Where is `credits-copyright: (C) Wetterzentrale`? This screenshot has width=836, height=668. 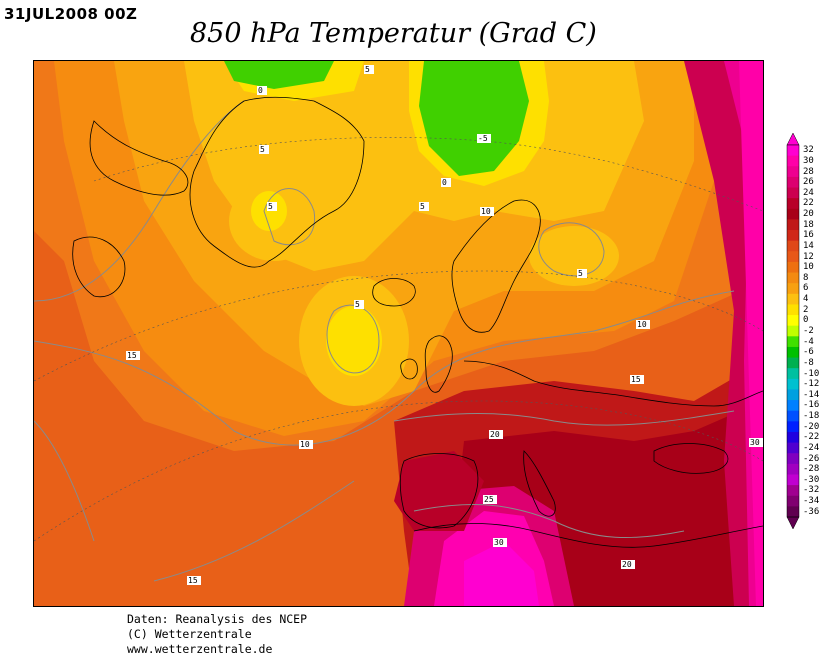 credits-copyright: (C) Wetterzentrale is located at coordinates (189, 634).